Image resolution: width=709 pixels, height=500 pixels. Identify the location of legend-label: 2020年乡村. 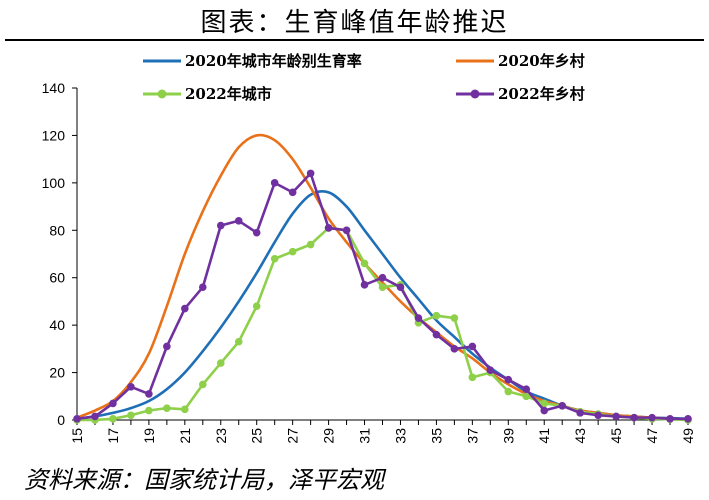
(541, 61).